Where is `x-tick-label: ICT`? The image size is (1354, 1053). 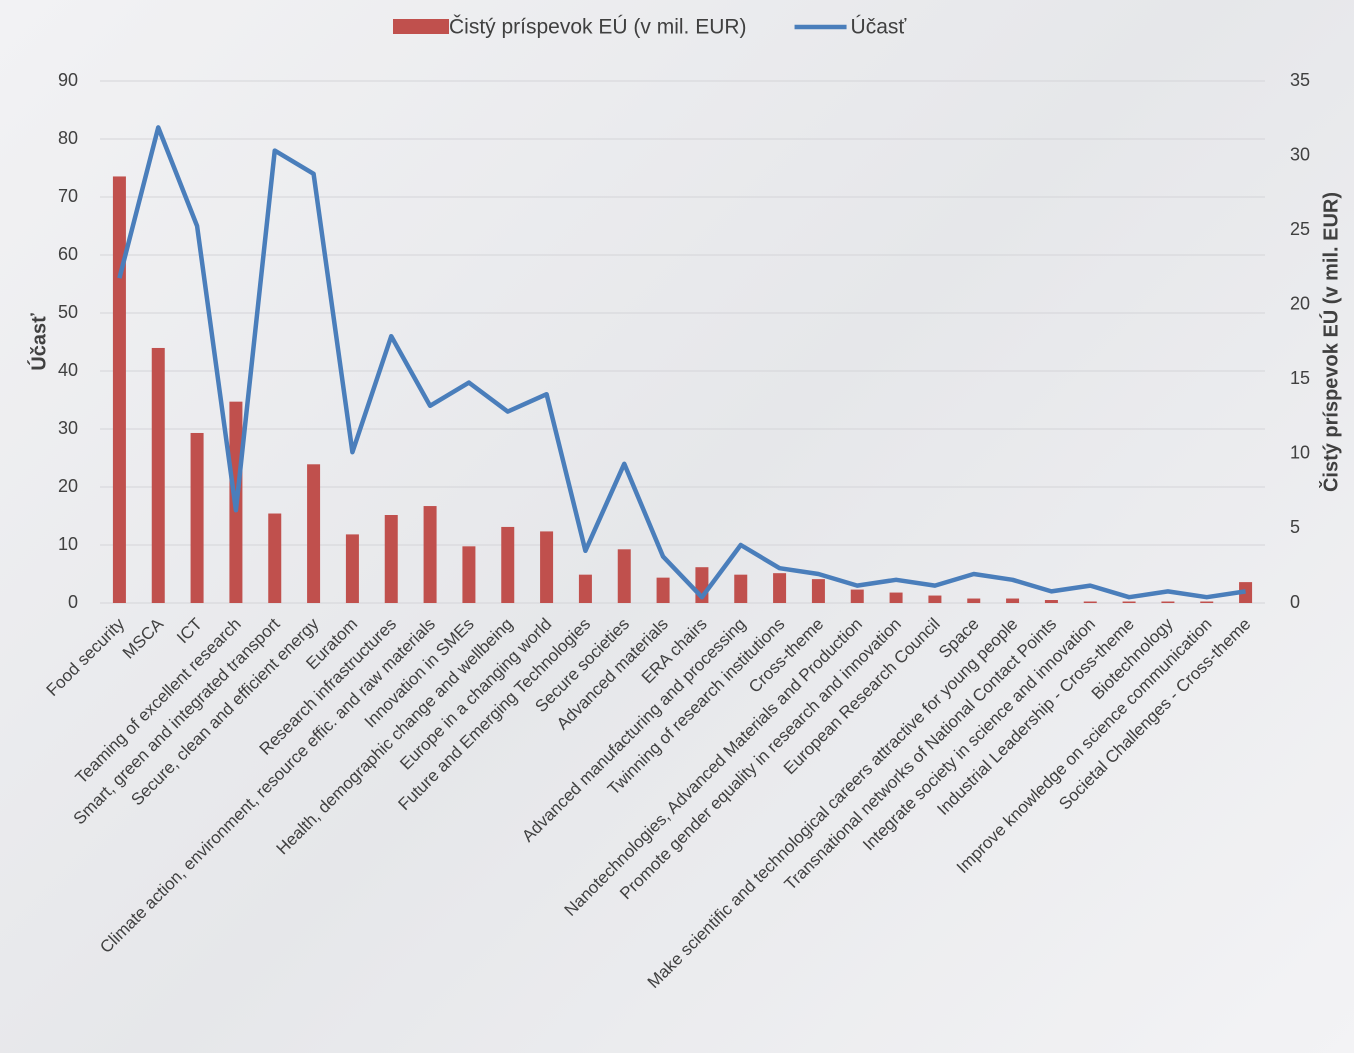
x-tick-label: ICT is located at coordinates (189, 630).